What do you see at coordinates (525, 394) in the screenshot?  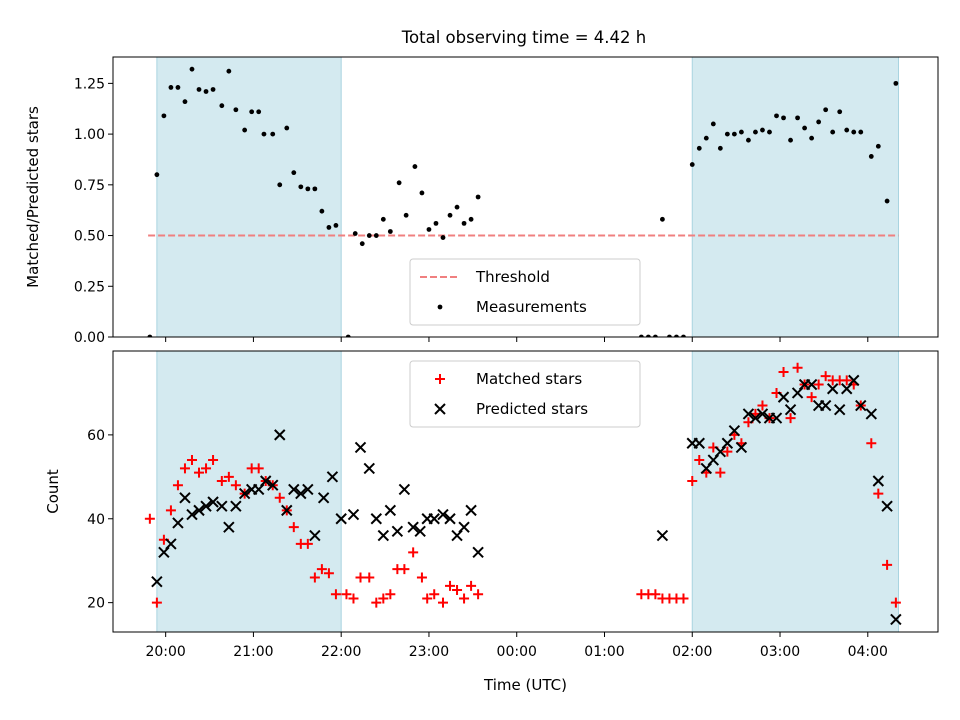 I see `legend: Matched stars Predicted stars` at bounding box center [525, 394].